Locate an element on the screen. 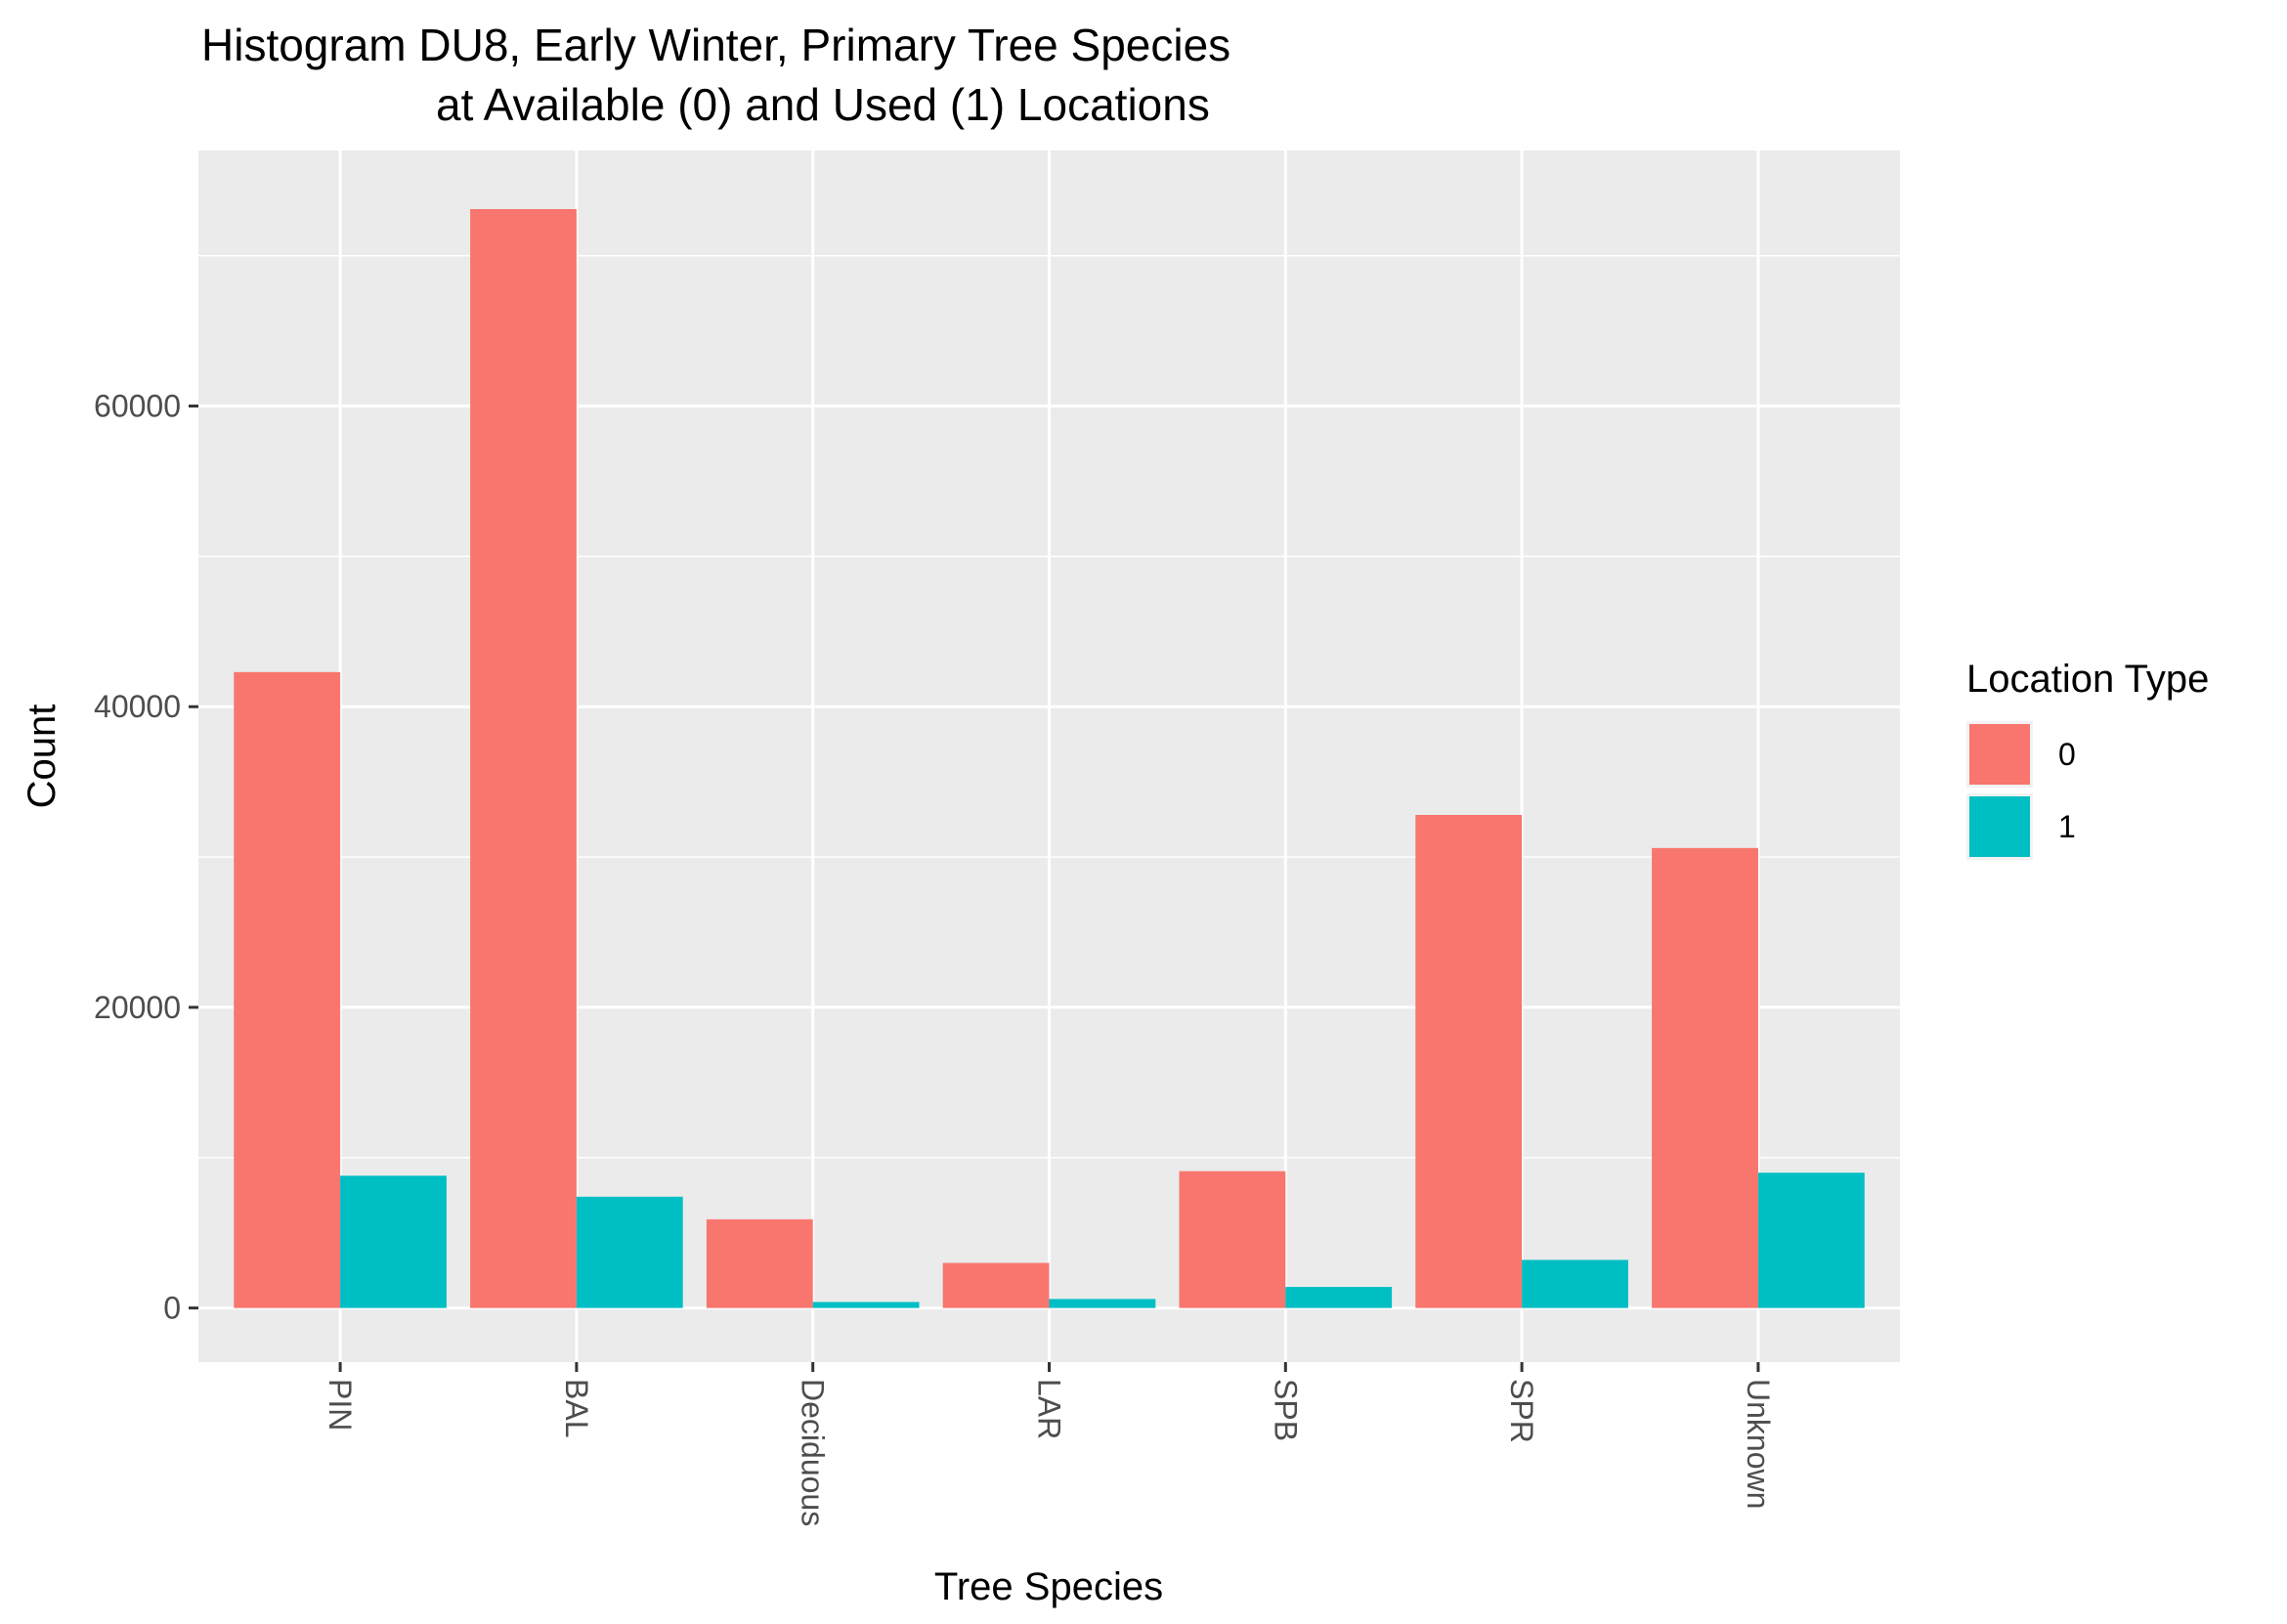 The height and width of the screenshot is (1624, 2287). chart-title-line-2: at Available (0) and Used (1) Locations is located at coordinates (823, 104).